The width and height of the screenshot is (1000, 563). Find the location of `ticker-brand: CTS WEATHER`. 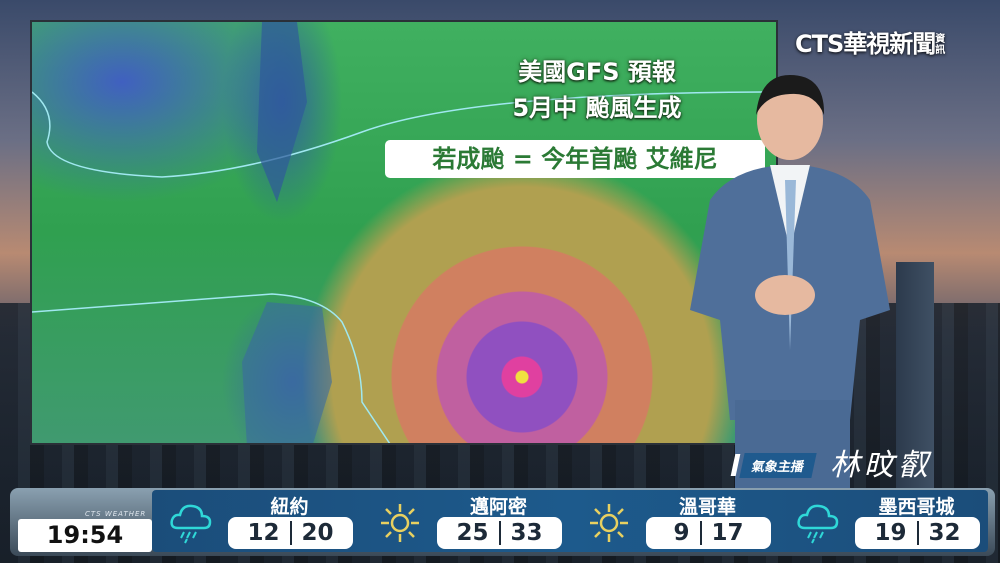

ticker-brand: CTS WEATHER is located at coordinates (116, 514).